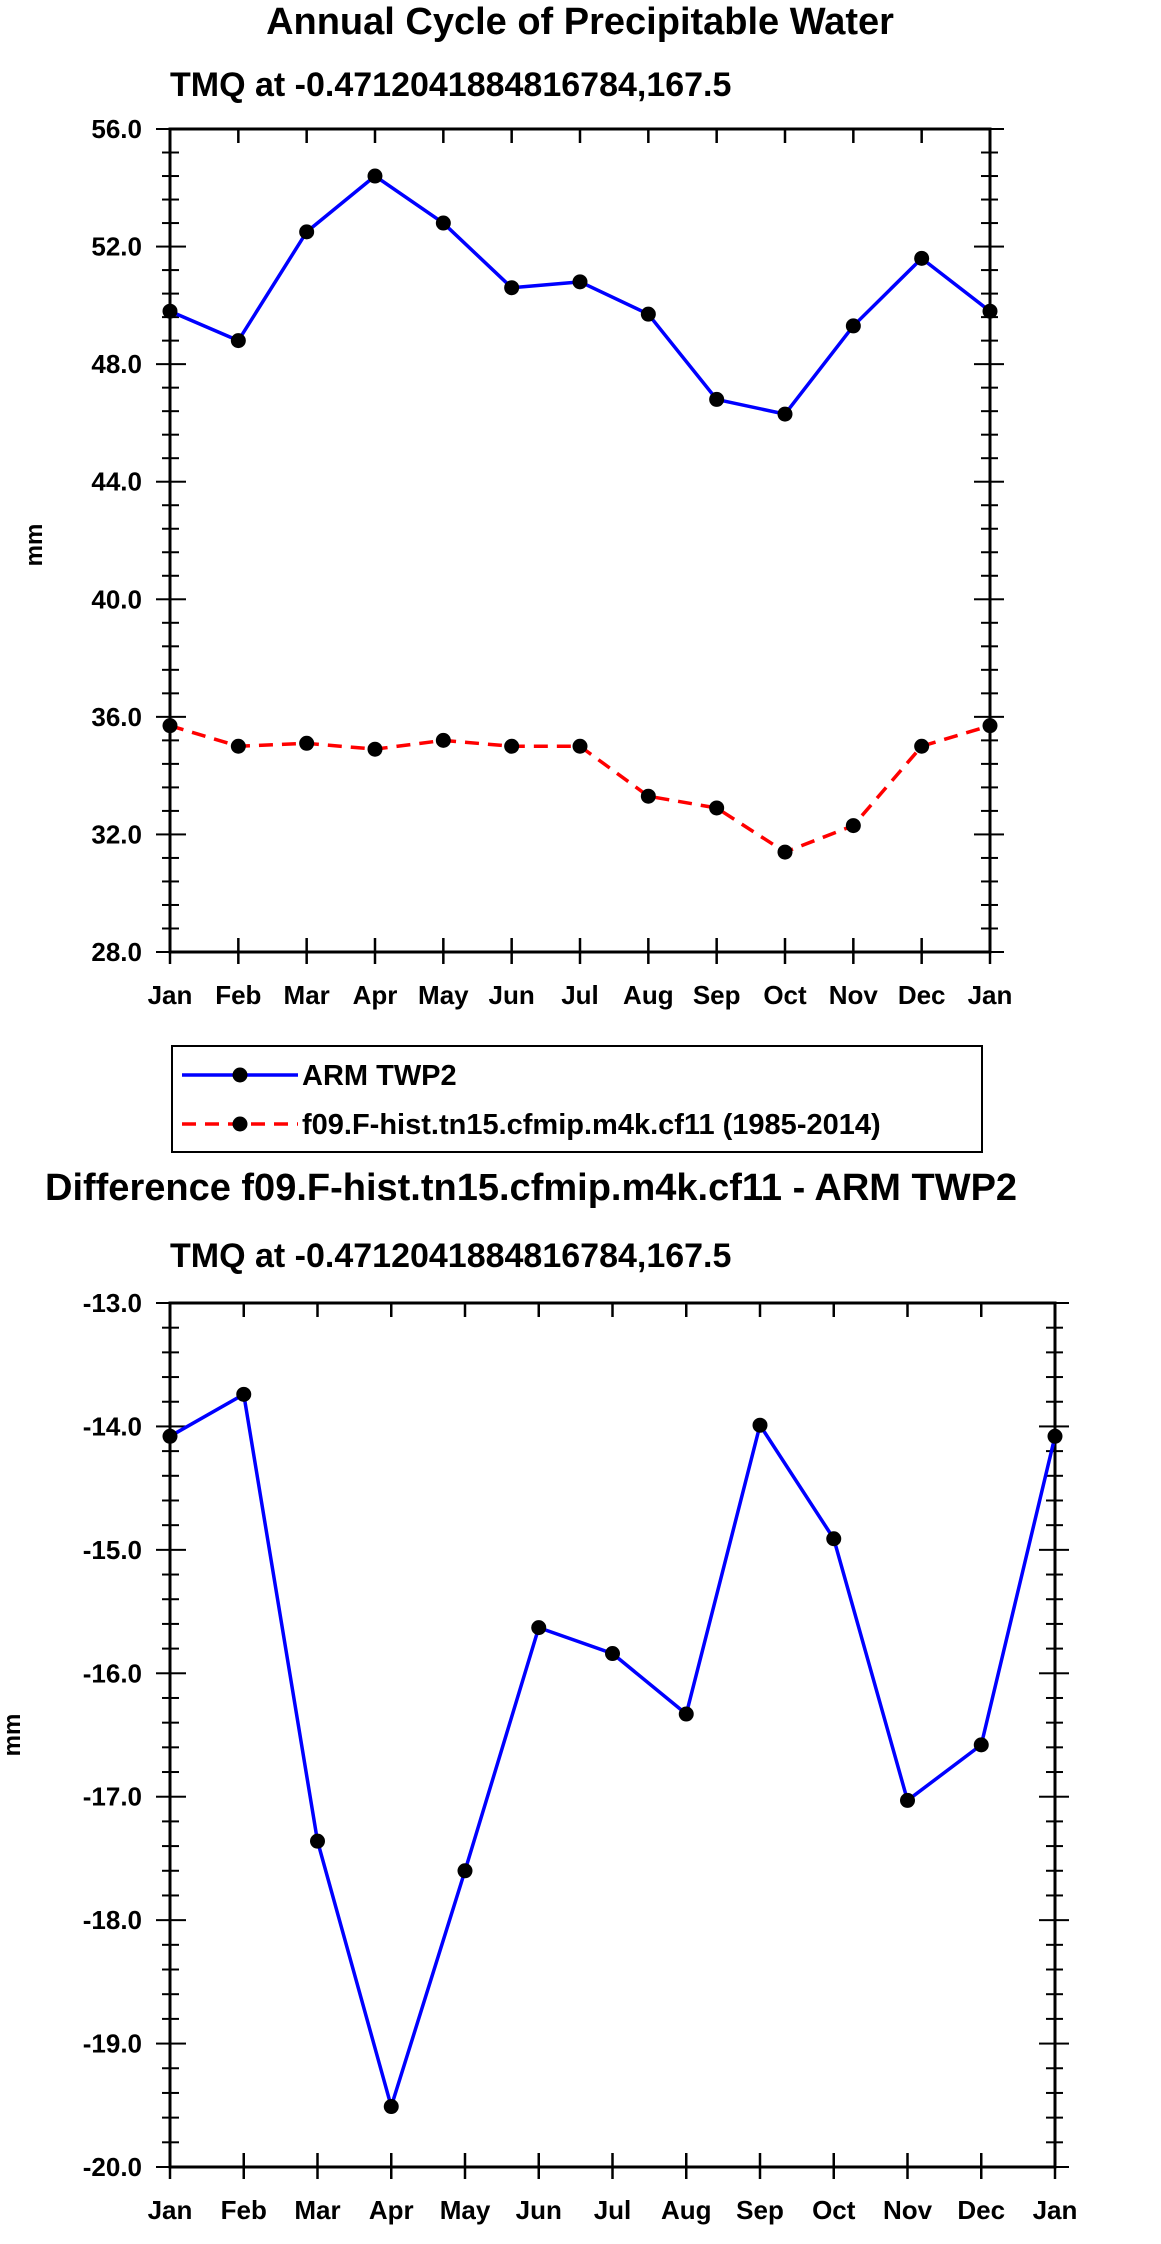  I want to click on y-tick-label: 48.0, so click(116, 364).